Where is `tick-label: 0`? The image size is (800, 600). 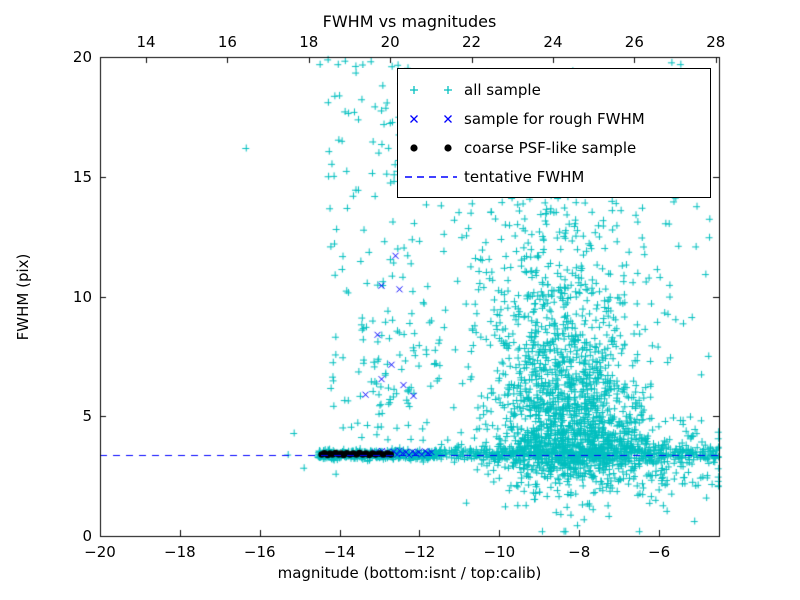 tick-label: 0 is located at coordinates (87, 536).